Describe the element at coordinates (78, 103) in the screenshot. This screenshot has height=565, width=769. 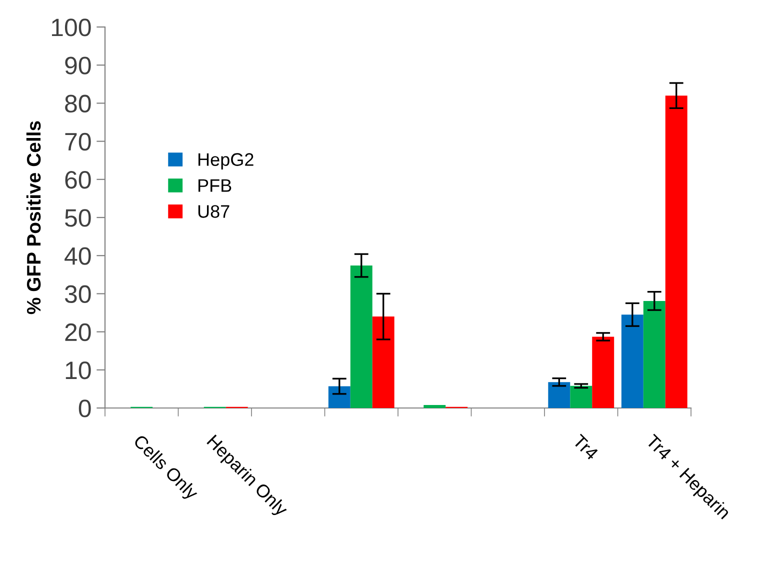
I see `y-tick-label: 80` at that location.